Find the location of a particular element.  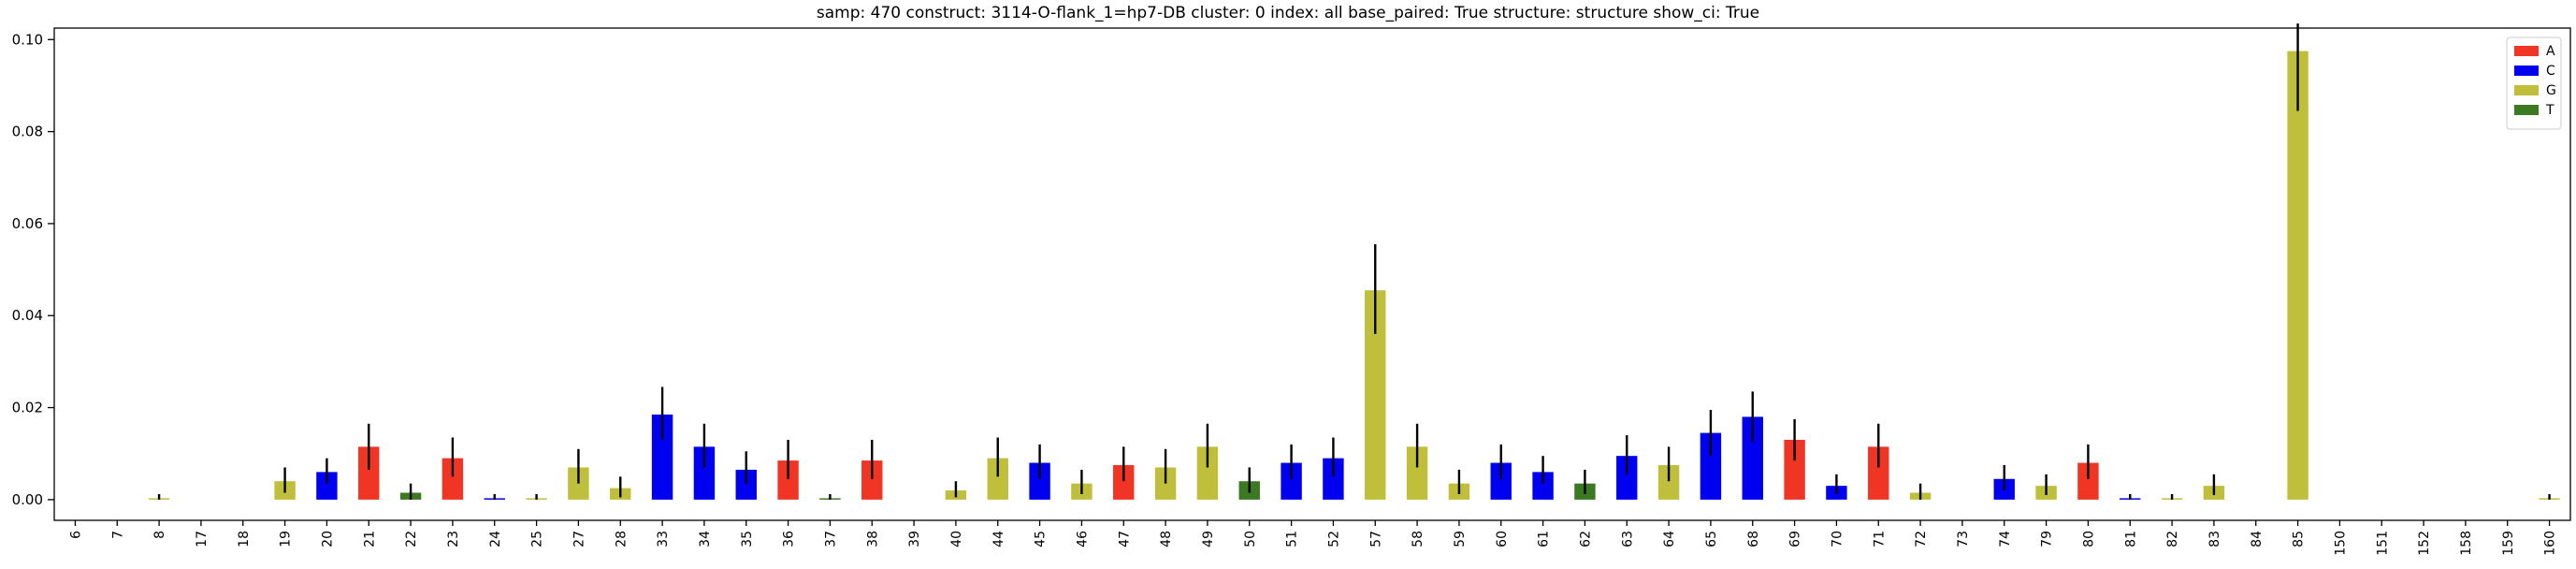

x-tick-label: 57 is located at coordinates (1375, 539).